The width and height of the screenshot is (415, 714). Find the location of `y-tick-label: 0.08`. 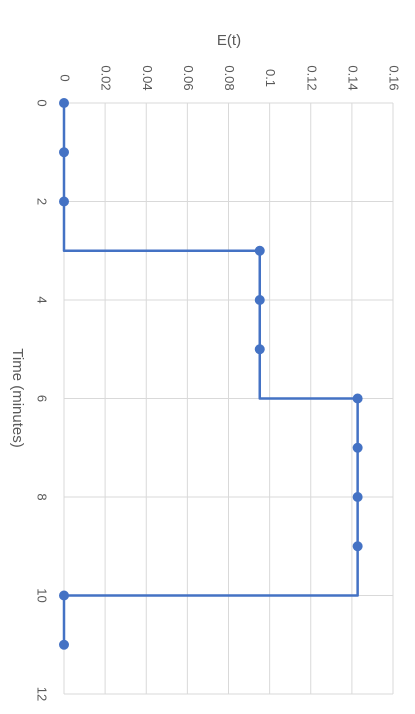

y-tick-label: 0.08 is located at coordinates (229, 77).